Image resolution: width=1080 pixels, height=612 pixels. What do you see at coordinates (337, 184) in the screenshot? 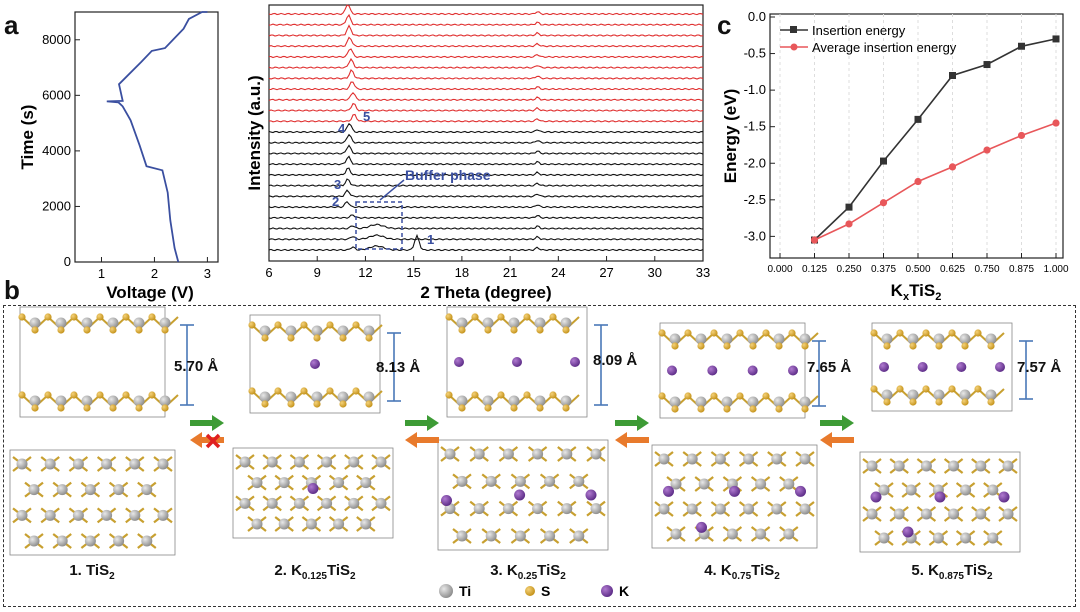
I see `peak-label-3: 3` at bounding box center [337, 184].